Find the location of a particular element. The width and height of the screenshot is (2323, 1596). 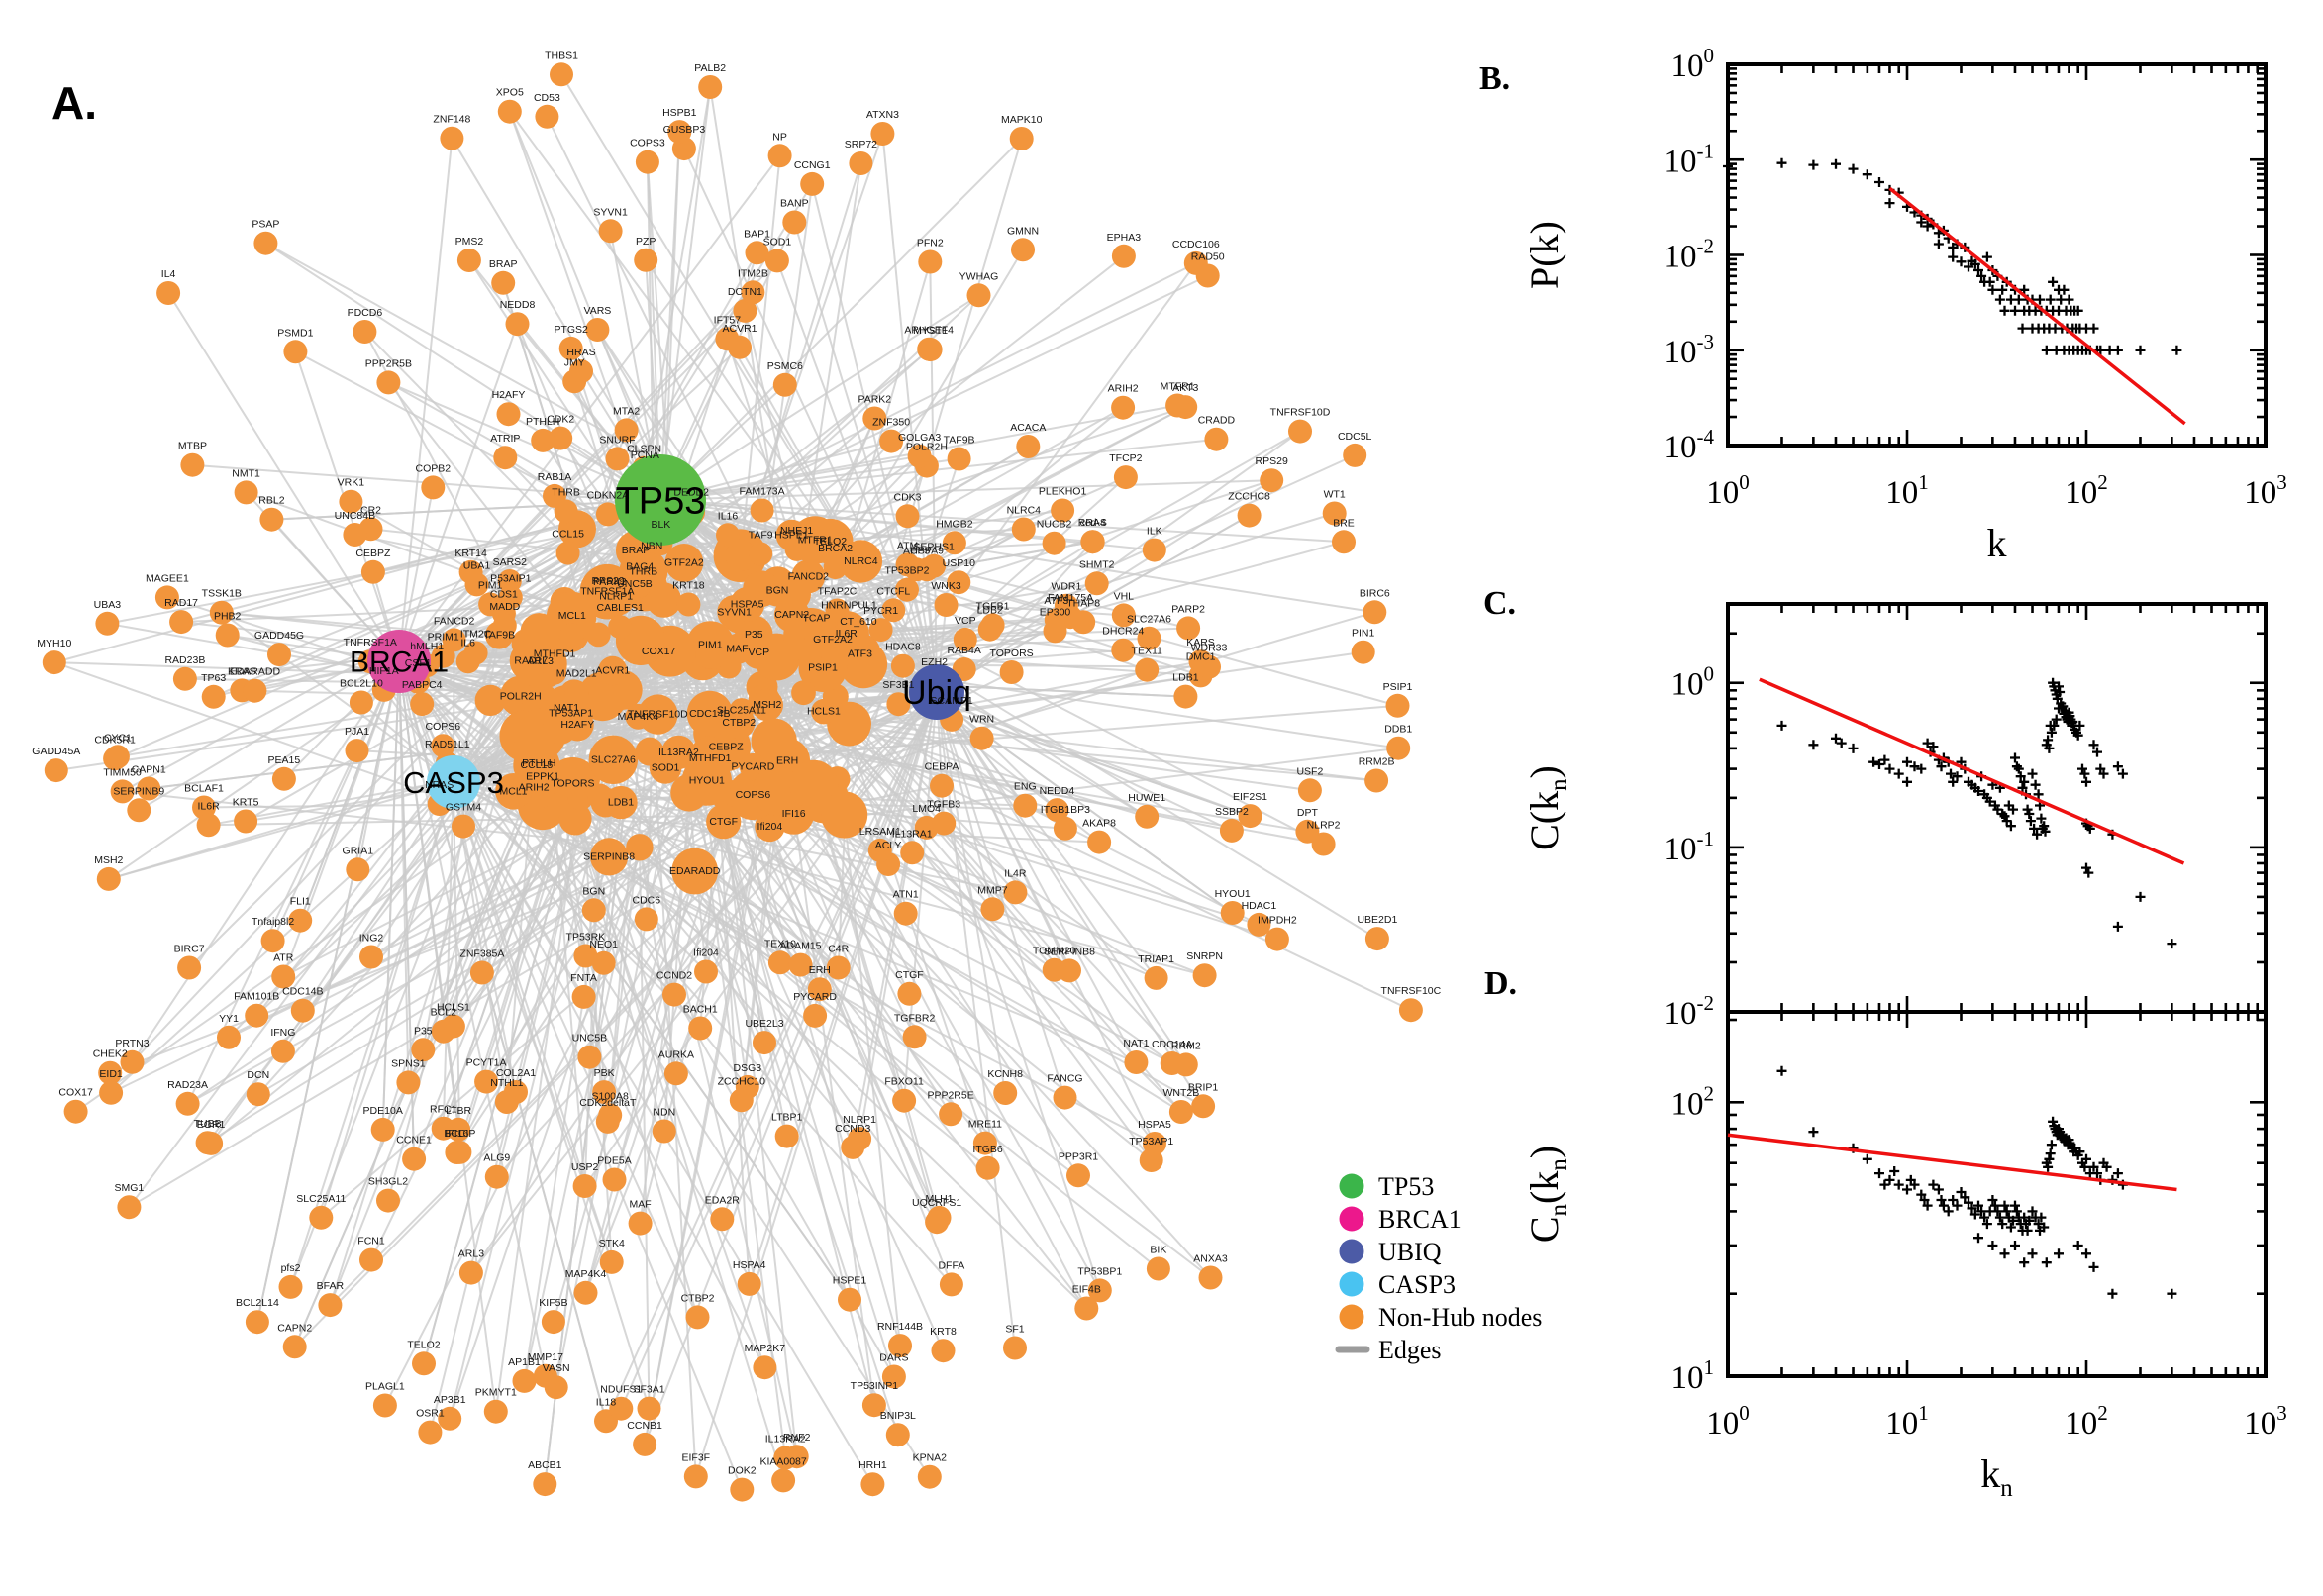

network-node-label: PLEKHO1 is located at coordinates (1063, 492).